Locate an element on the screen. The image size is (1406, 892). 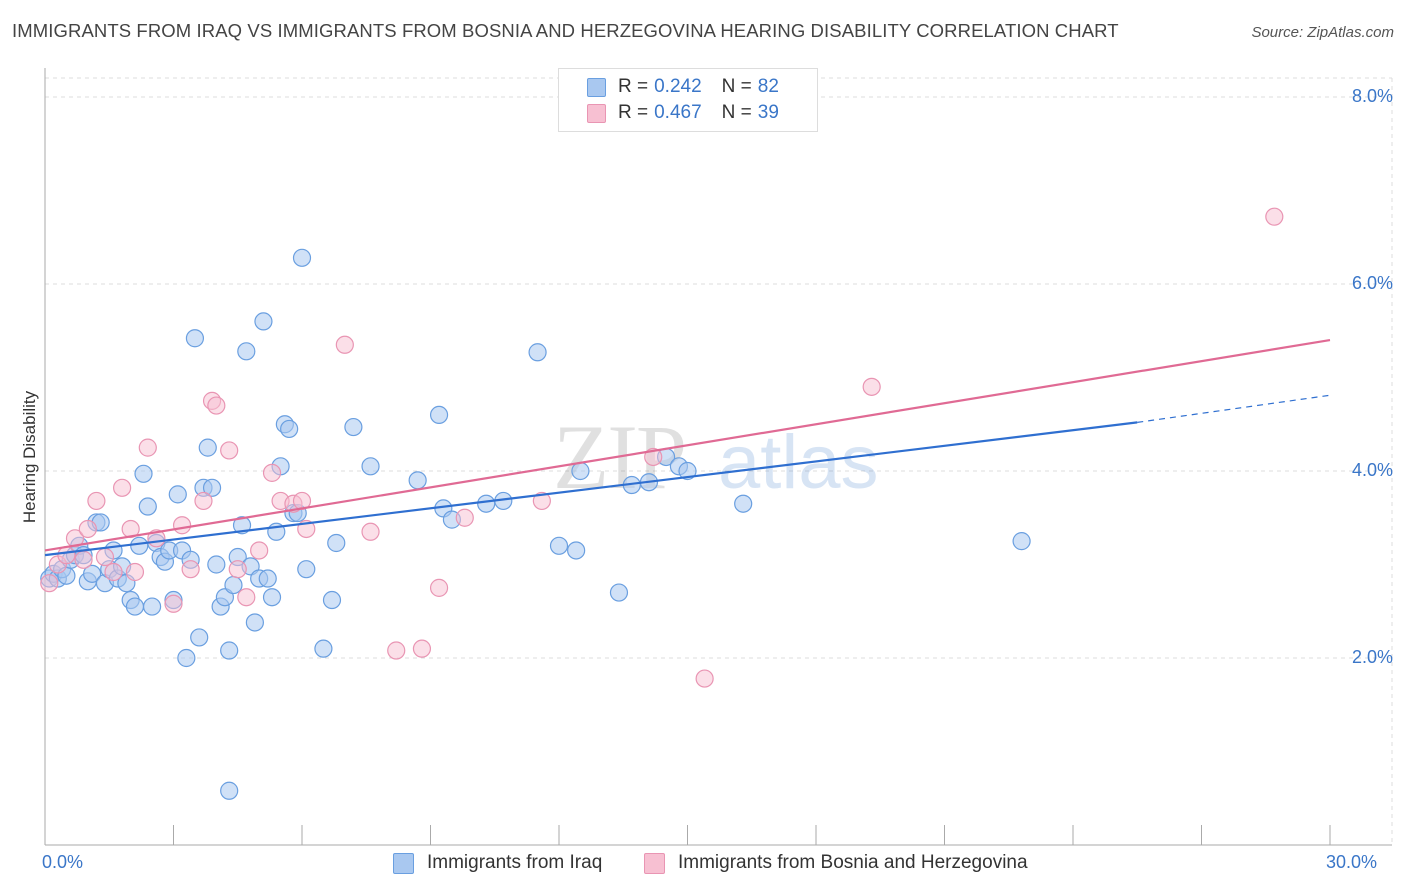
legend-r-value-iraq: 0.242 is located at coordinates (678, 86).